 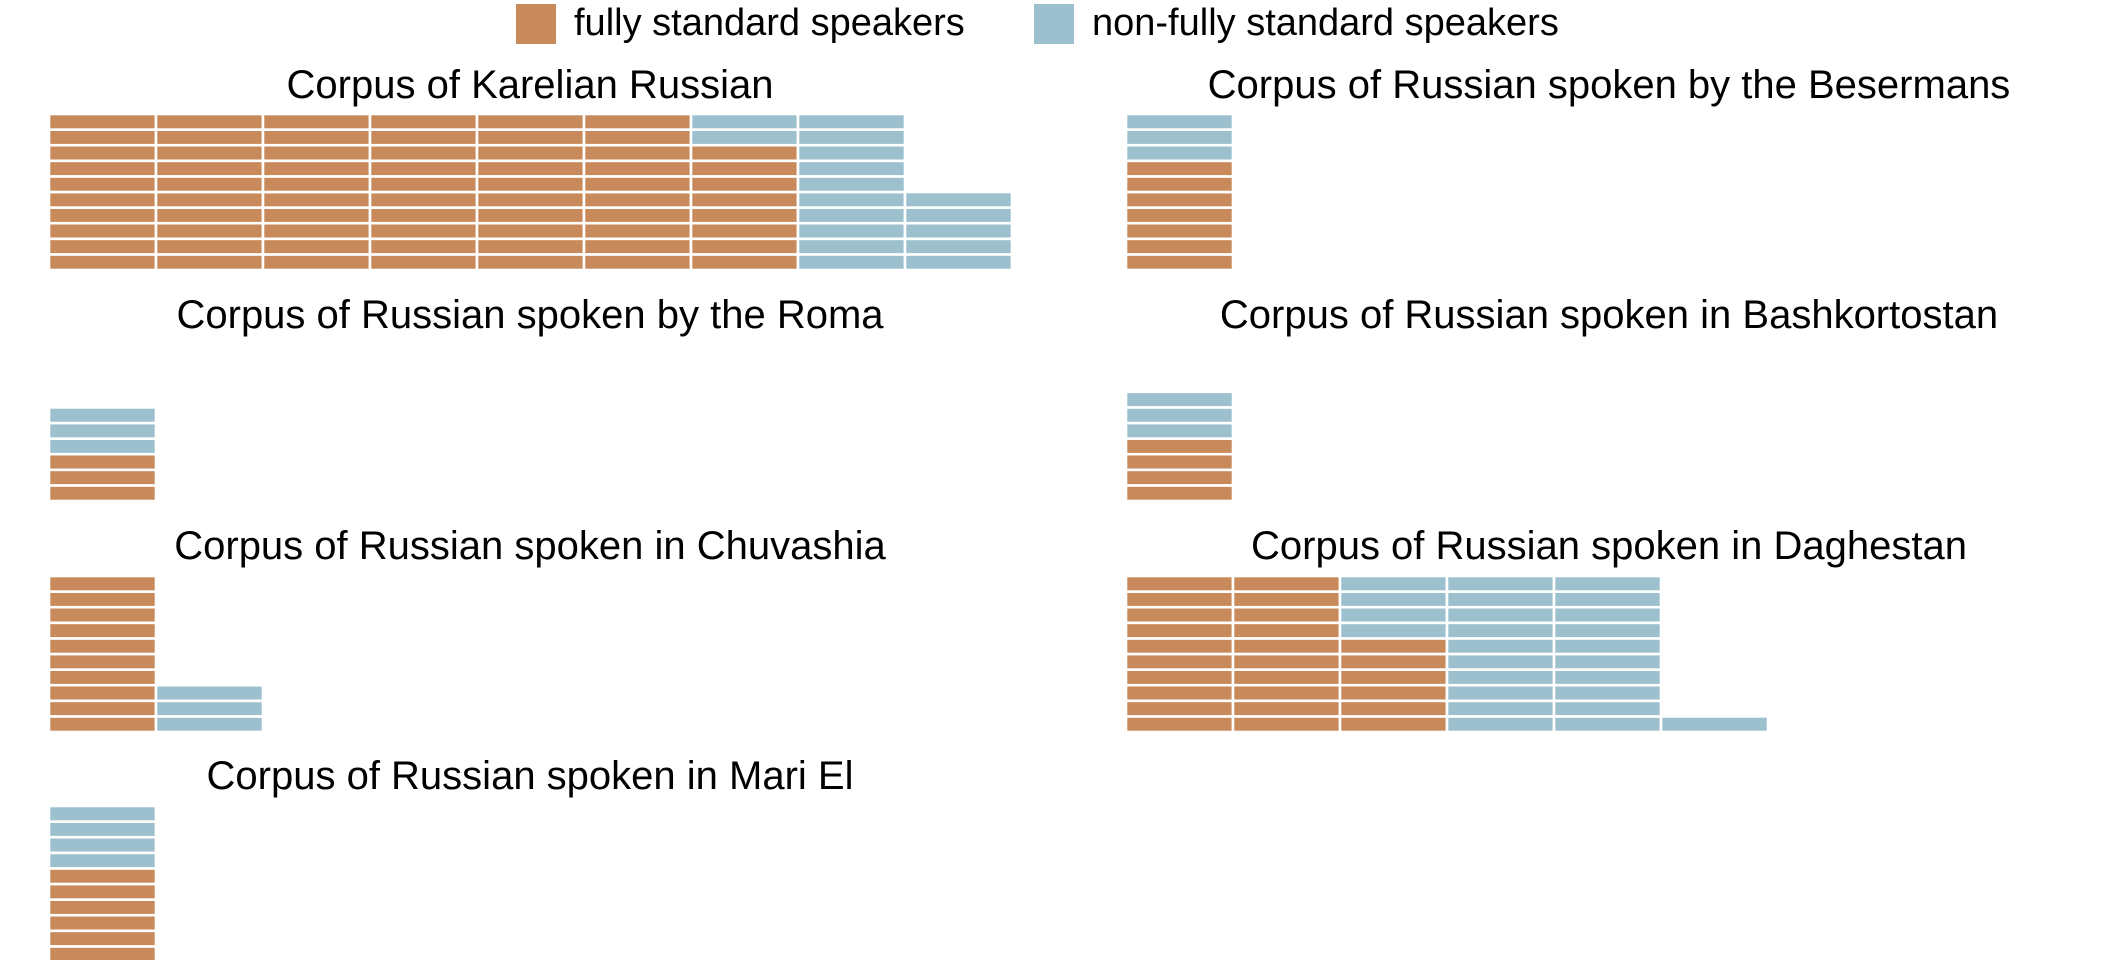 What do you see at coordinates (530, 85) in the screenshot?
I see `panel-title: Corpus of Karelian Russian` at bounding box center [530, 85].